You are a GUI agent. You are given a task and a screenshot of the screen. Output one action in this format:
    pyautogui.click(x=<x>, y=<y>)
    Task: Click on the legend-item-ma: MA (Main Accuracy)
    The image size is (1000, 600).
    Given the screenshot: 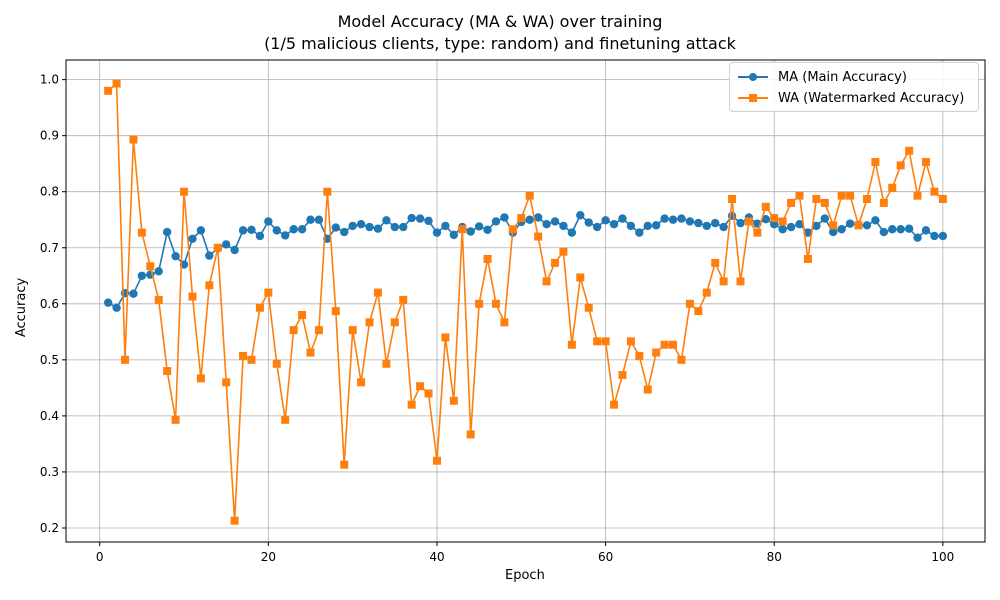 What is the action you would take?
    pyautogui.click(x=818, y=77)
    